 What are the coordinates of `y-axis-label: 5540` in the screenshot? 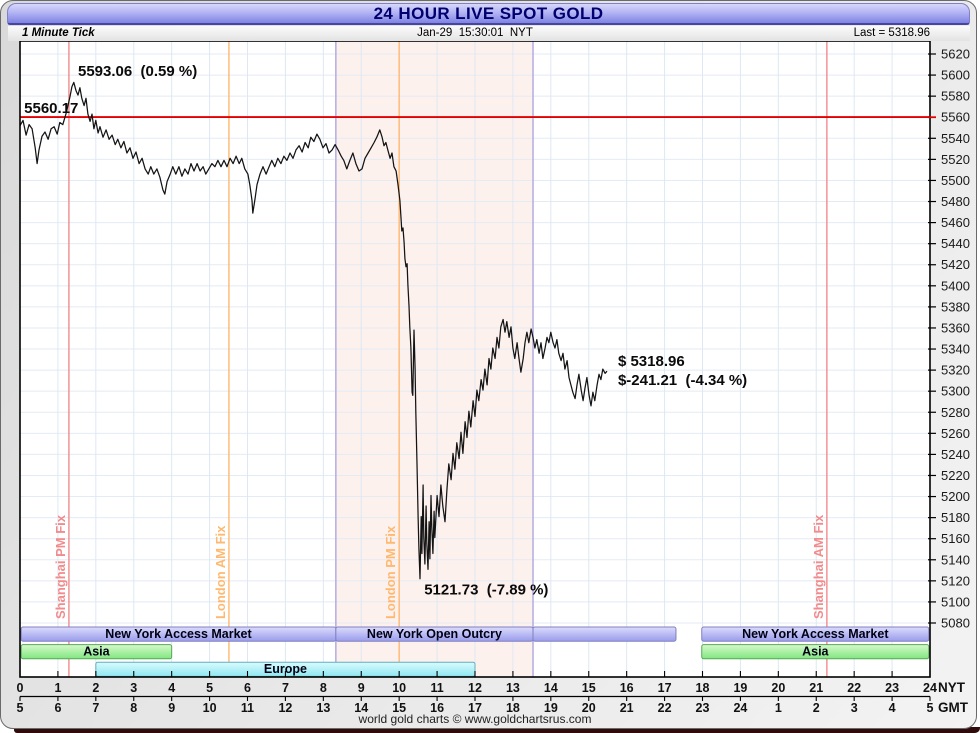 It's located at (955, 138).